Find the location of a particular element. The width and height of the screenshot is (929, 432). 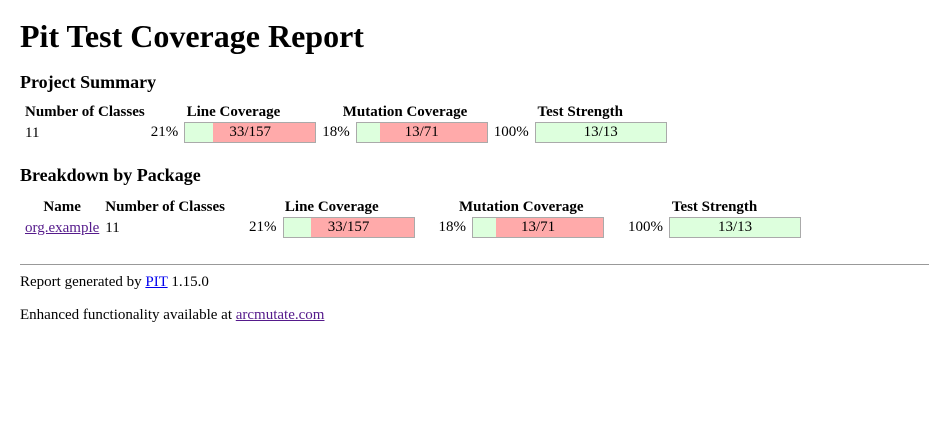

text: Enhanced functionality available at is located at coordinates (126, 315).